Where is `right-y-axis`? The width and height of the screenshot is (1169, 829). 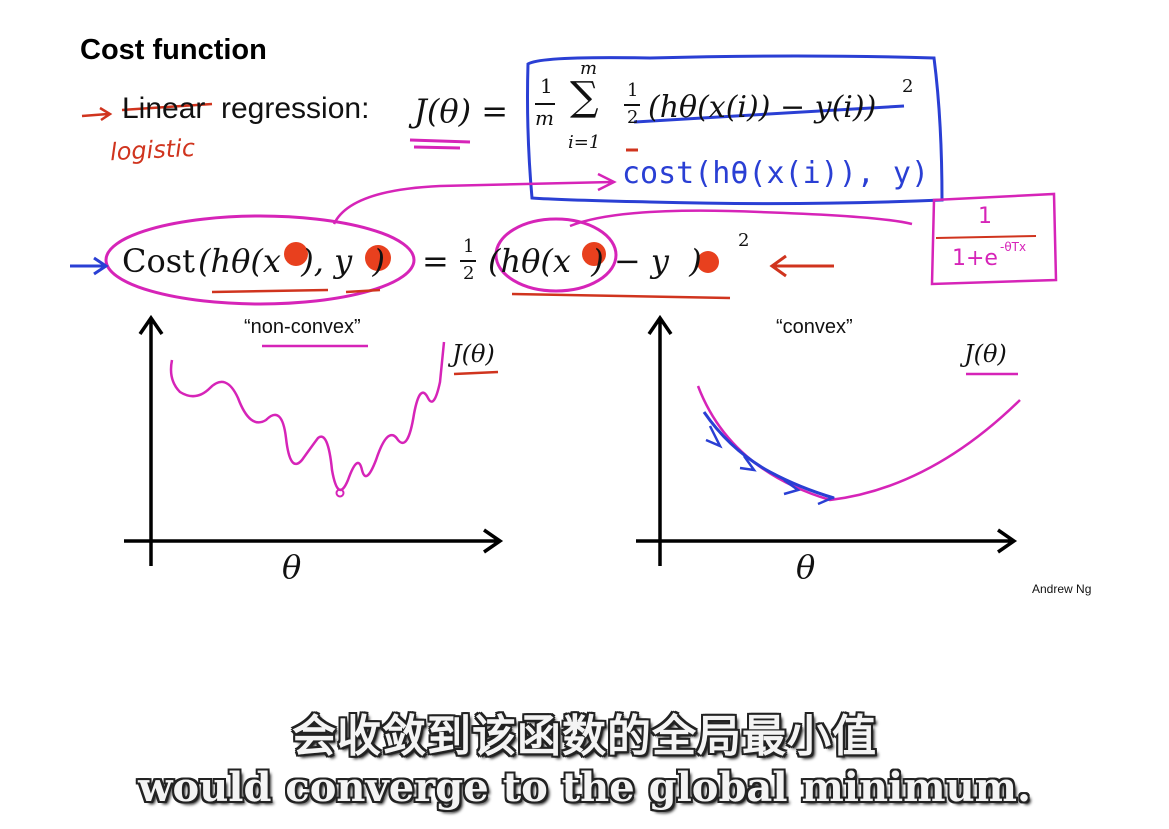
right-y-axis is located at coordinates (660, 440).